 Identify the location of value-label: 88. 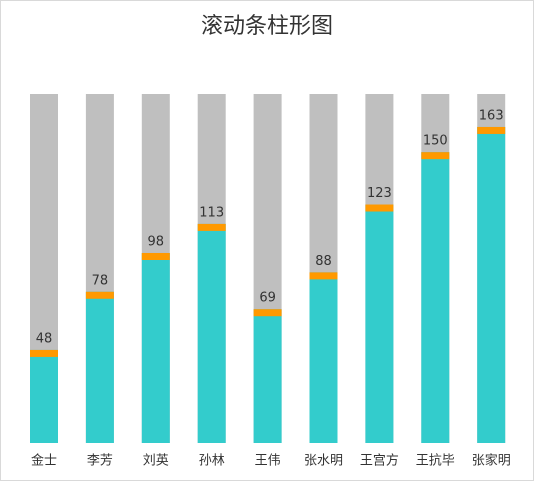
(323, 261).